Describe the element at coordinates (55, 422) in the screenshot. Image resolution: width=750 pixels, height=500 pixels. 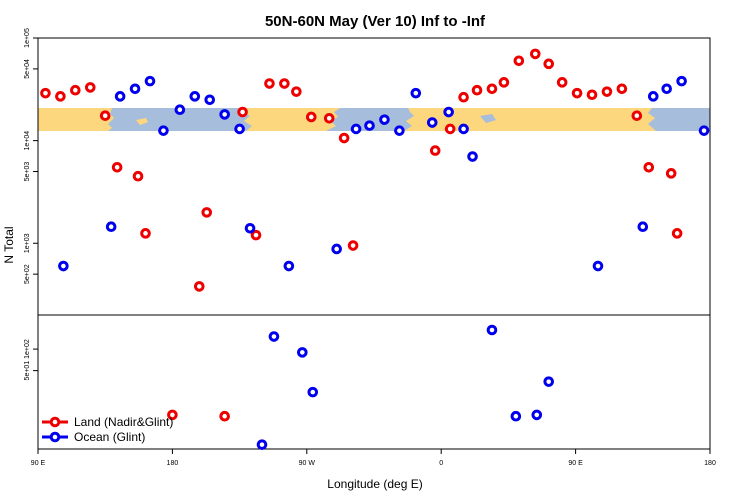
I see `legend-land-marker` at that location.